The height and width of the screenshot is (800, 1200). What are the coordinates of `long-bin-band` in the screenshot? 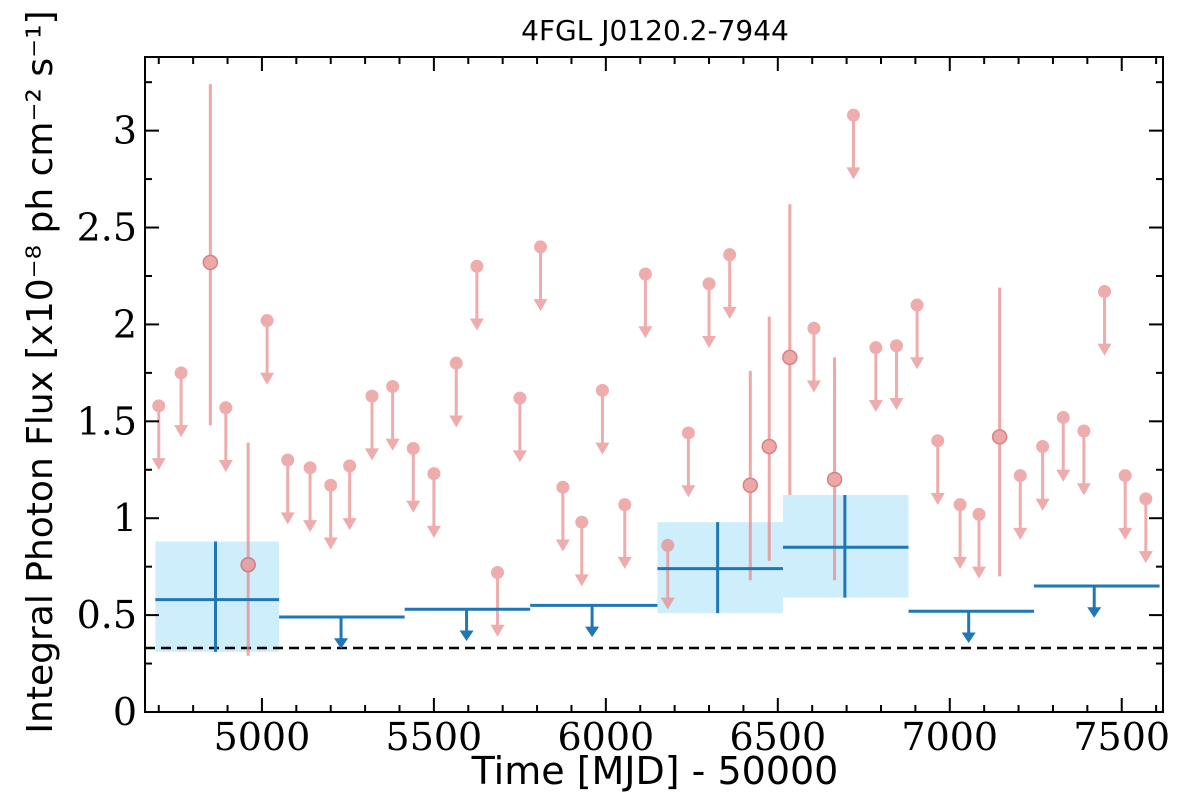 It's located at (217, 596).